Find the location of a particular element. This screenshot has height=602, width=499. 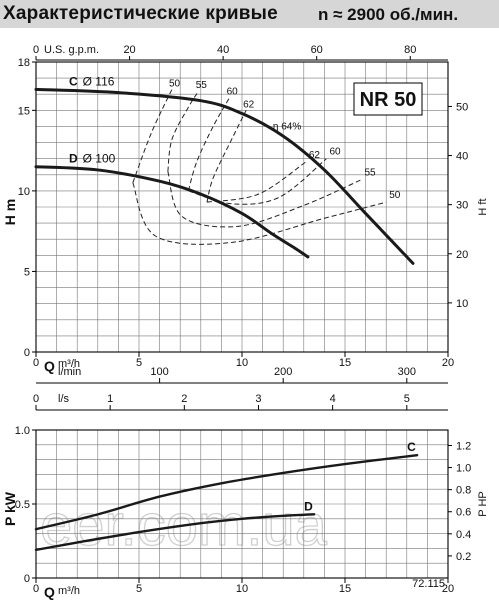

top-tick-label: 80 is located at coordinates (410, 50).